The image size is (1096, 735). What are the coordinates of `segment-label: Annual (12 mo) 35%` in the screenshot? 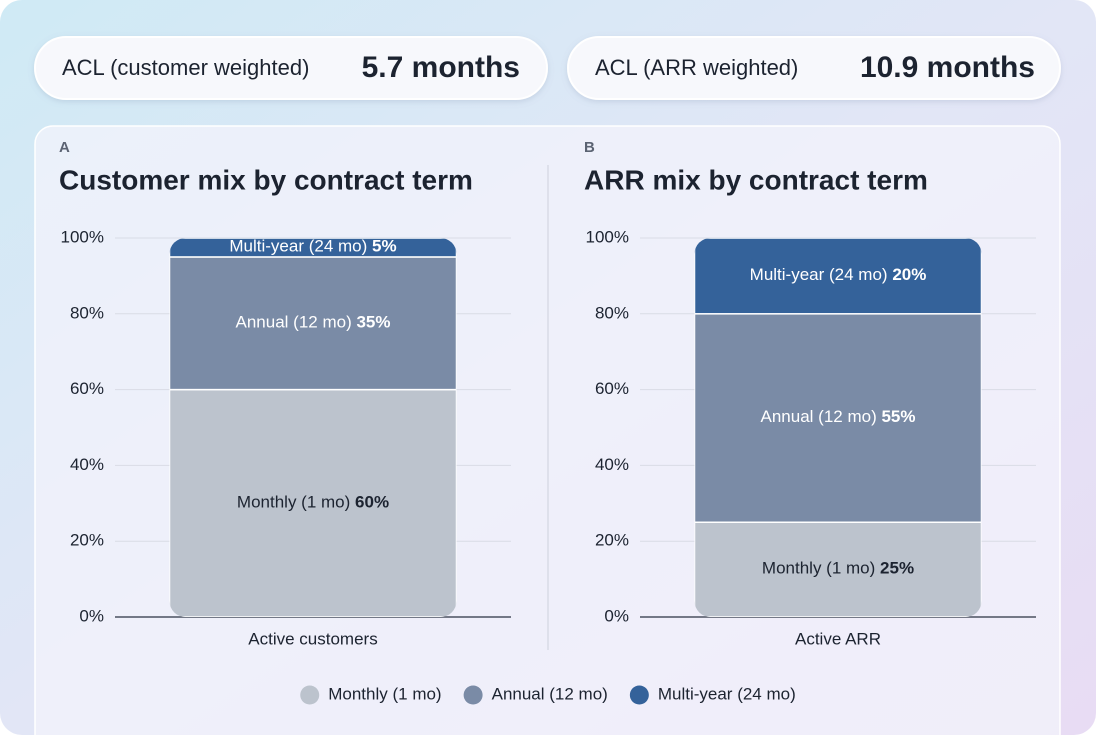 It's located at (313, 322).